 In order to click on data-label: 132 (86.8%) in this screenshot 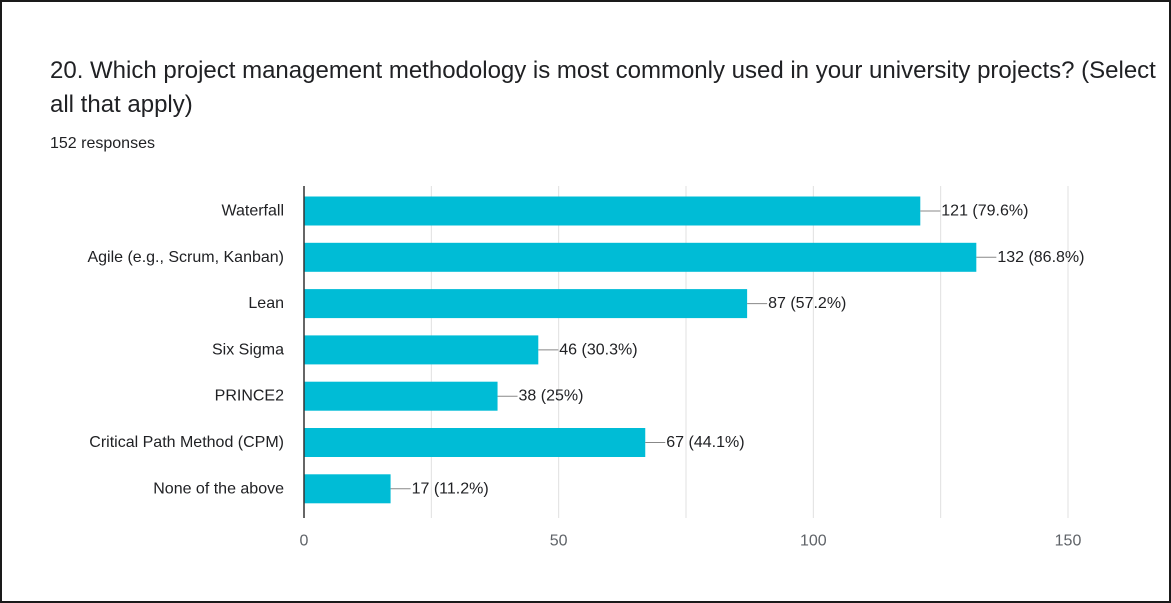, I will do `click(1040, 257)`.